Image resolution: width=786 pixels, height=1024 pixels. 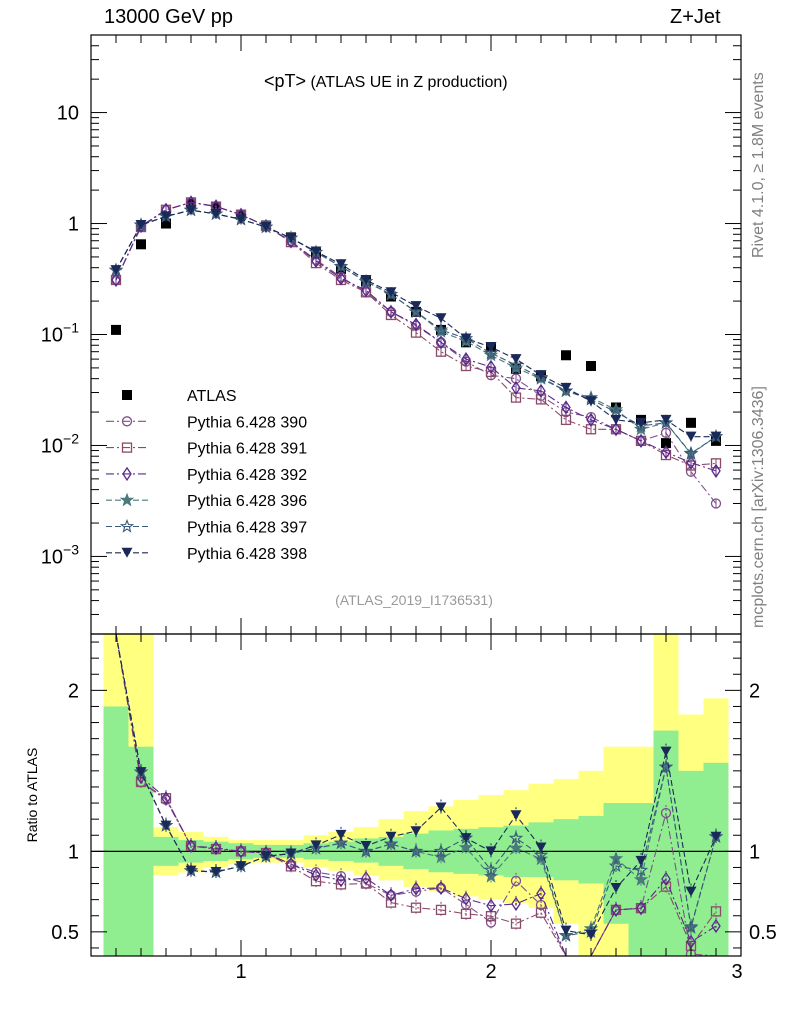 I want to click on legend-label: Pythia 6.428 398, so click(x=247, y=554).